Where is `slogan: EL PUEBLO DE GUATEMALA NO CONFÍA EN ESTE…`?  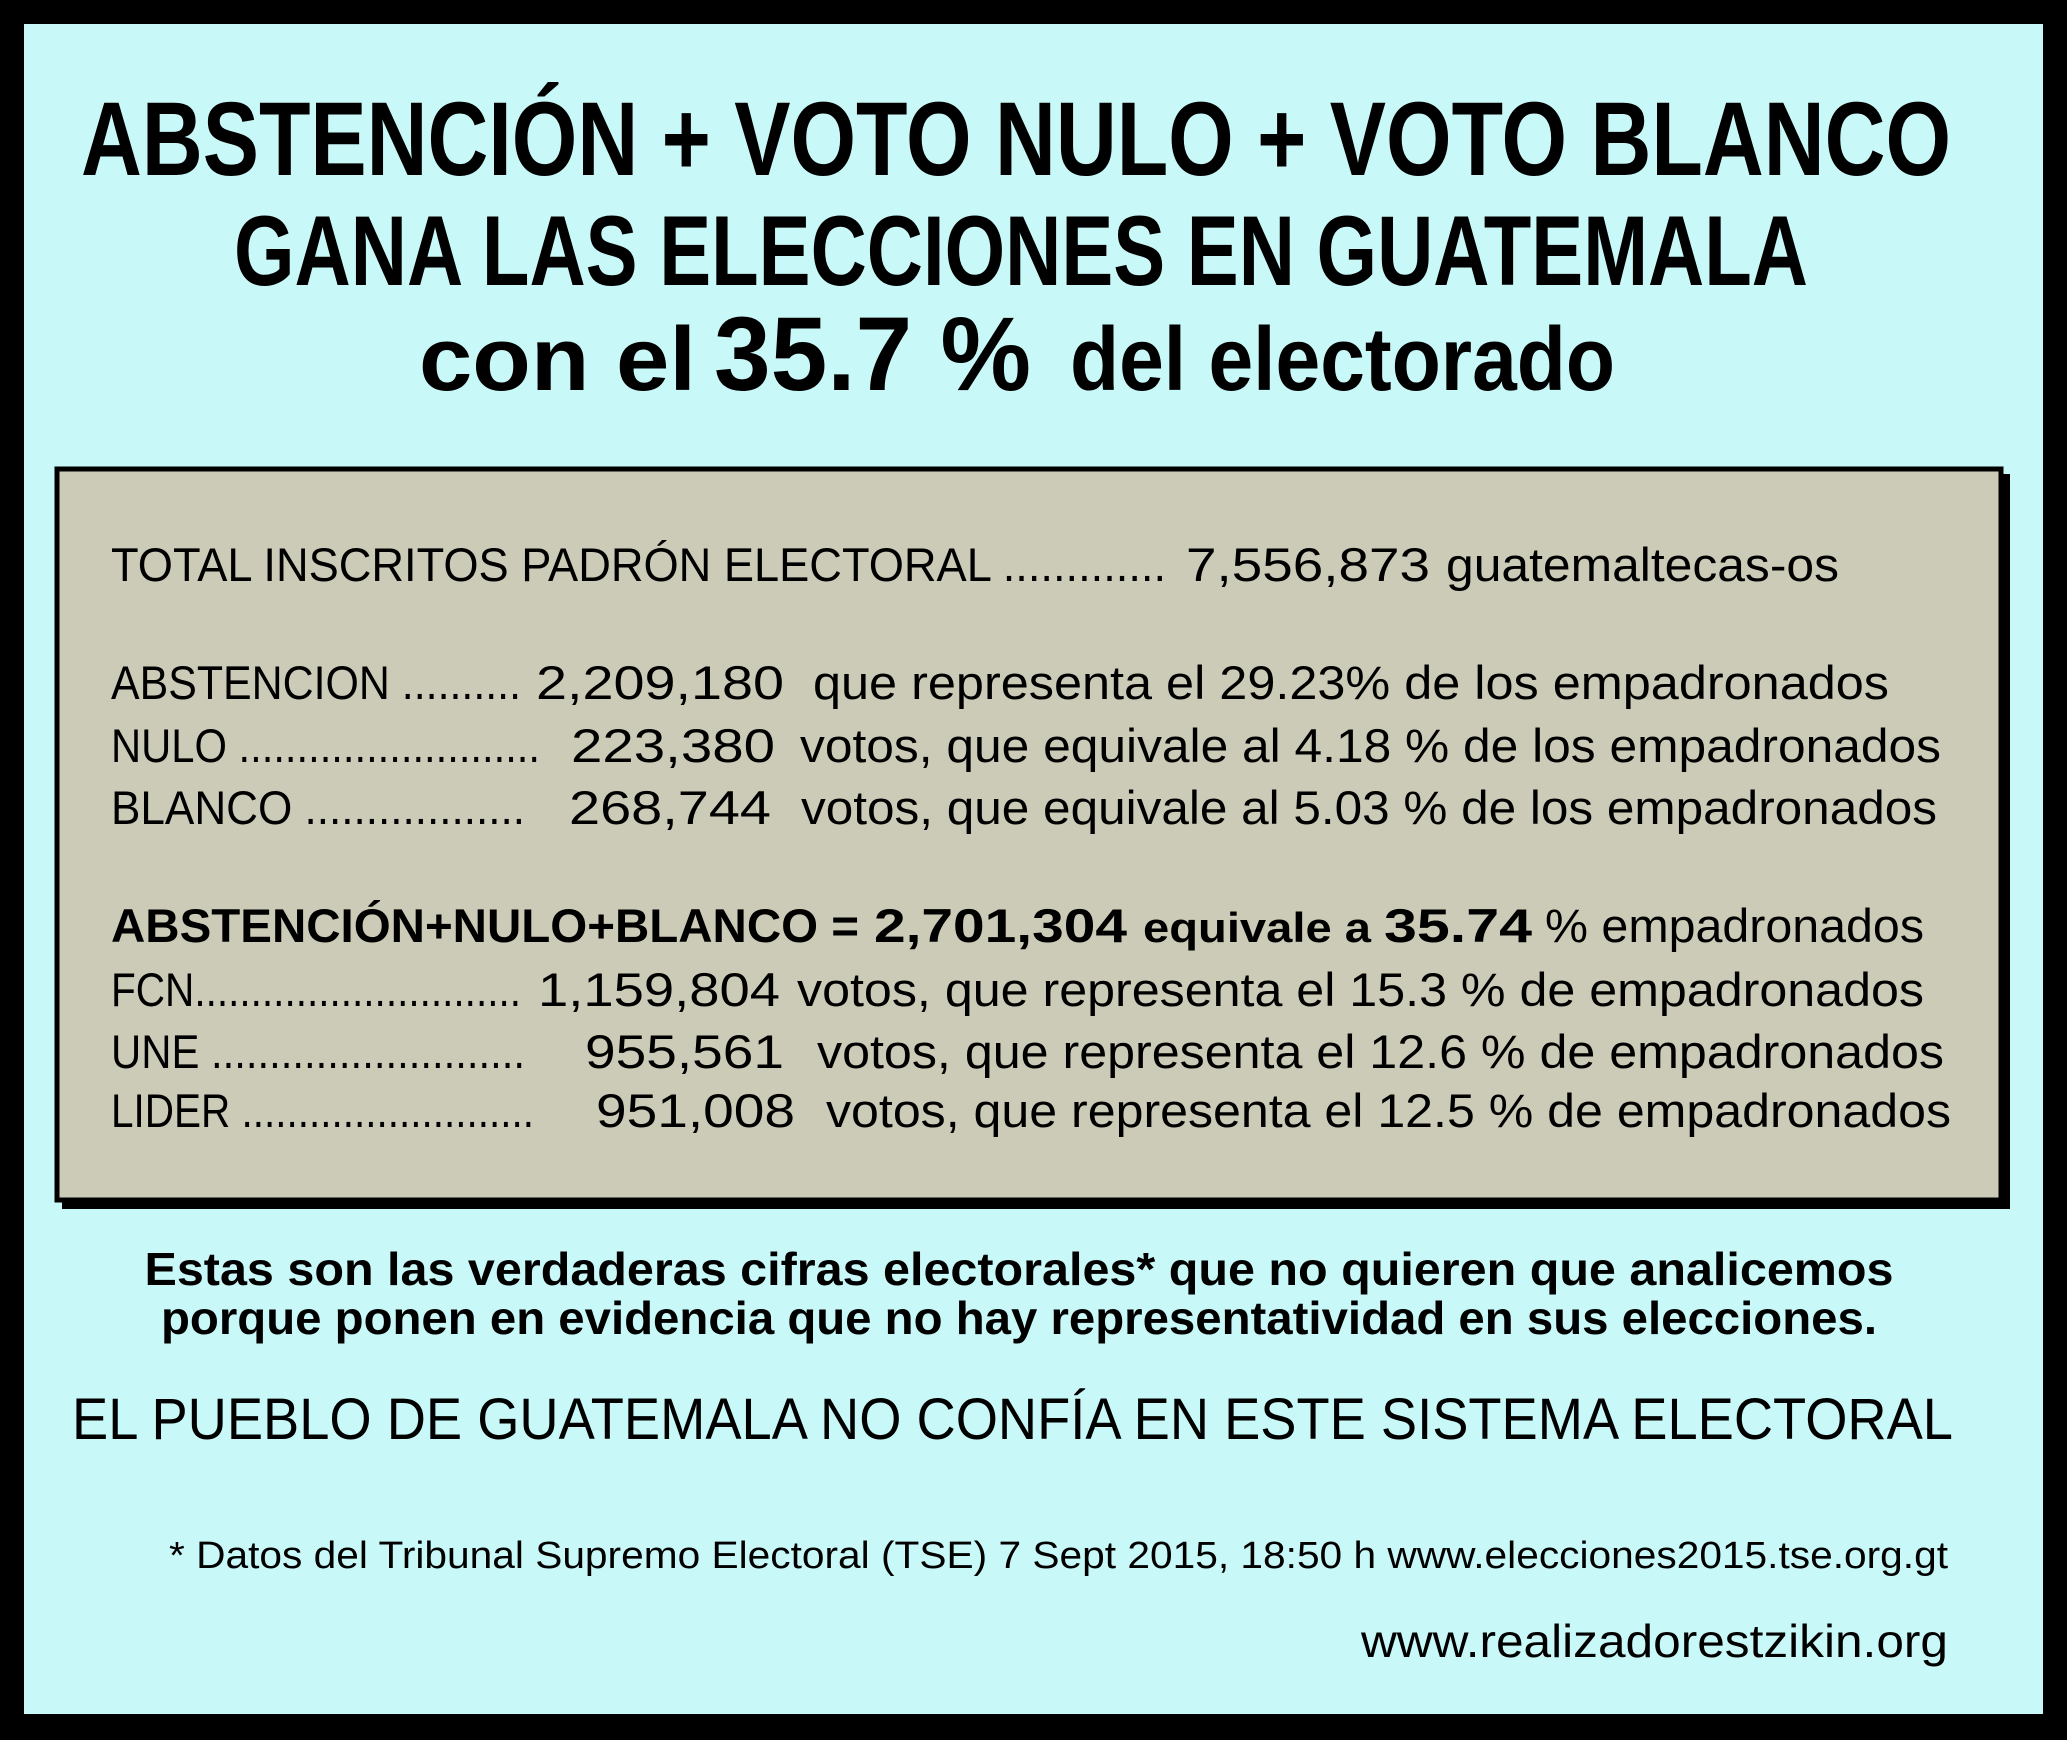
slogan: EL PUEBLO DE GUATEMALA NO CONFÍA EN ESTE… is located at coordinates (1012, 1419).